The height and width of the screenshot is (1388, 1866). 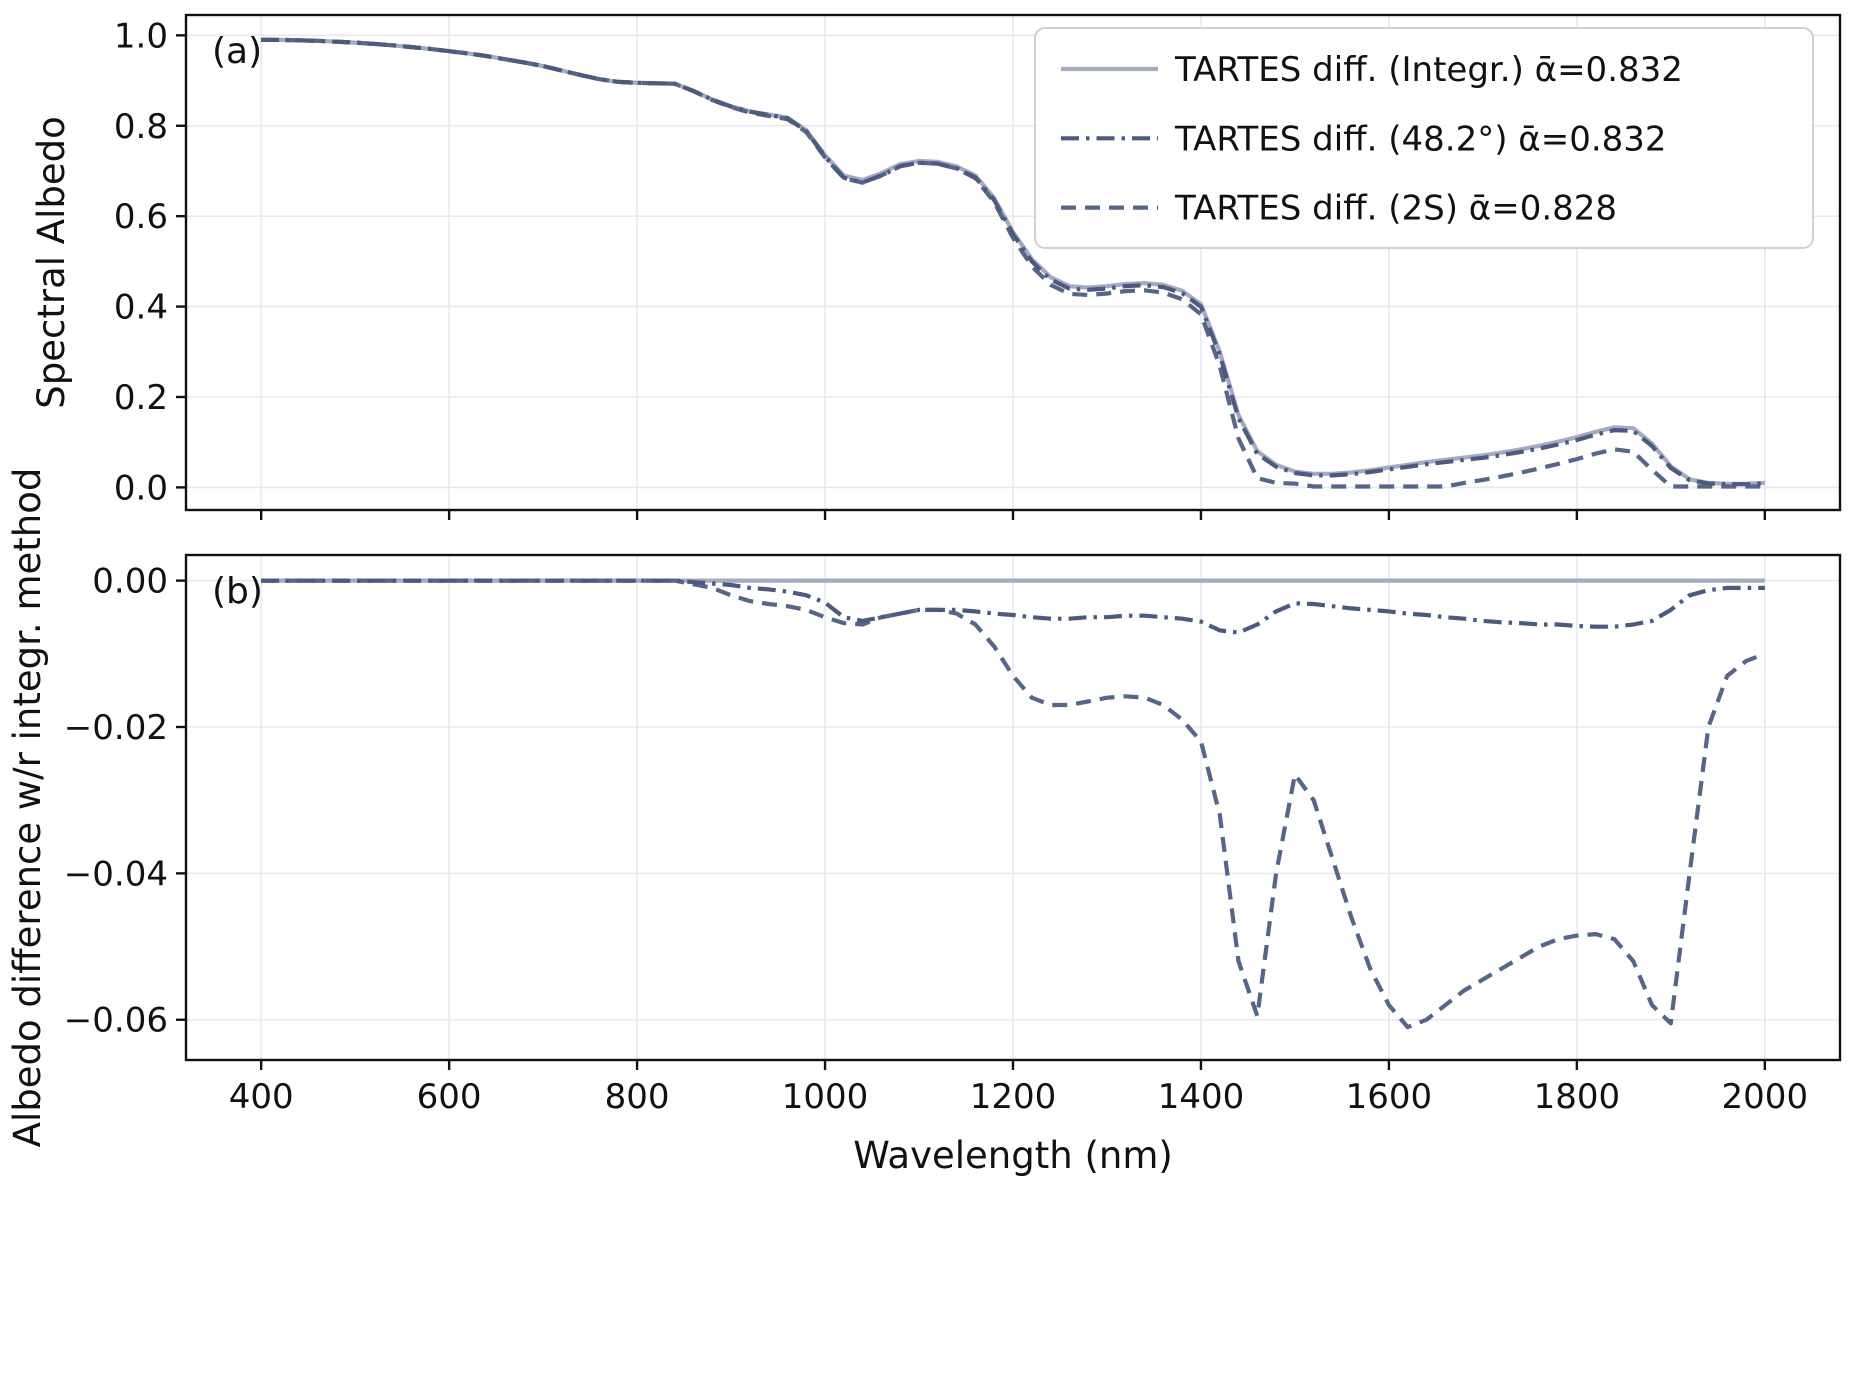 I want to click on y-tick-label: 0.8, so click(x=141, y=127).